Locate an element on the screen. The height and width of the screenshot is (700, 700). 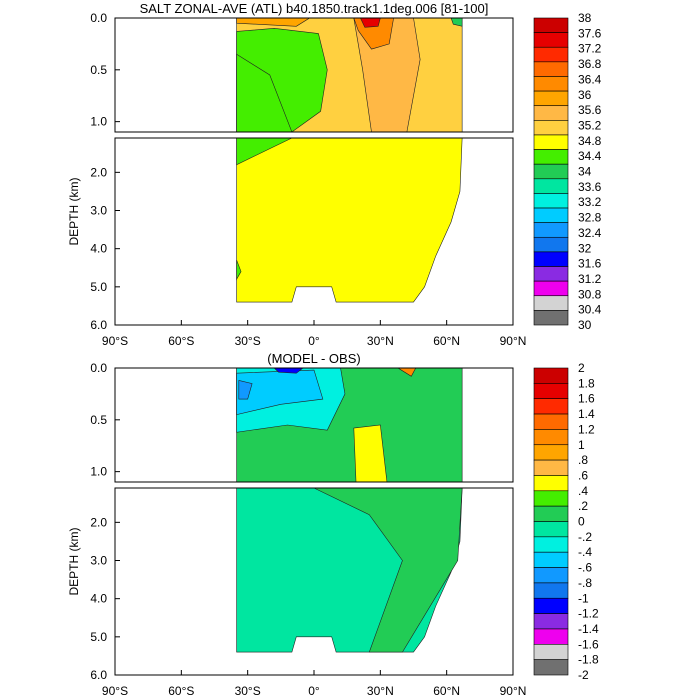
colorbar-label: 35.2 is located at coordinates (590, 125).